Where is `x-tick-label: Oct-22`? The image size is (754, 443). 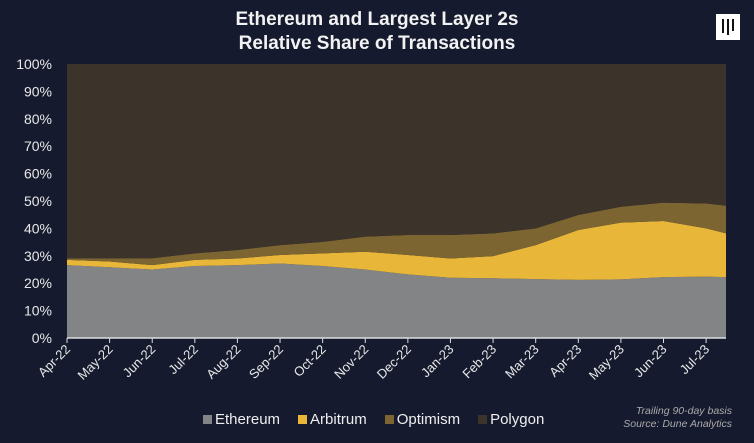 x-tick-label: Oct-22 is located at coordinates (310, 361).